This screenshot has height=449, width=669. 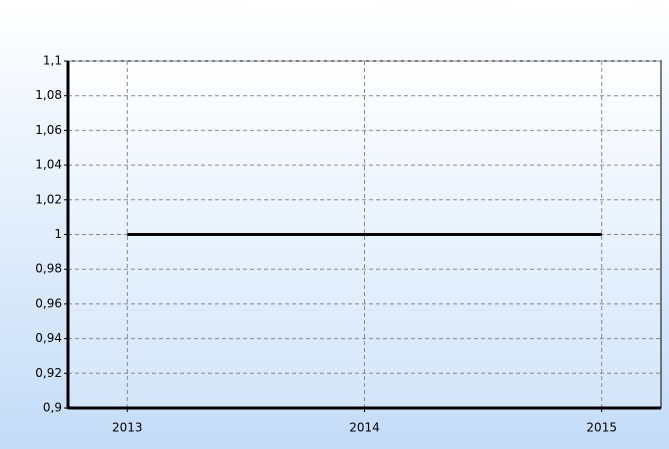 What do you see at coordinates (48, 130) in the screenshot?
I see `y-tick-label: 1,06` at bounding box center [48, 130].